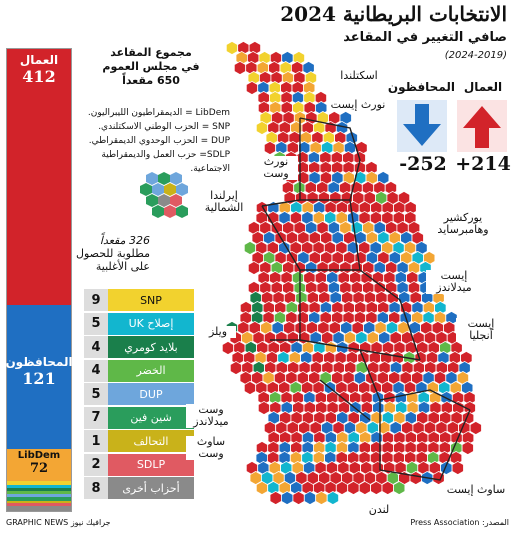  What do you see at coordinates (151, 370) in the screenshot?
I see `legend-name: الخضر` at bounding box center [151, 370].